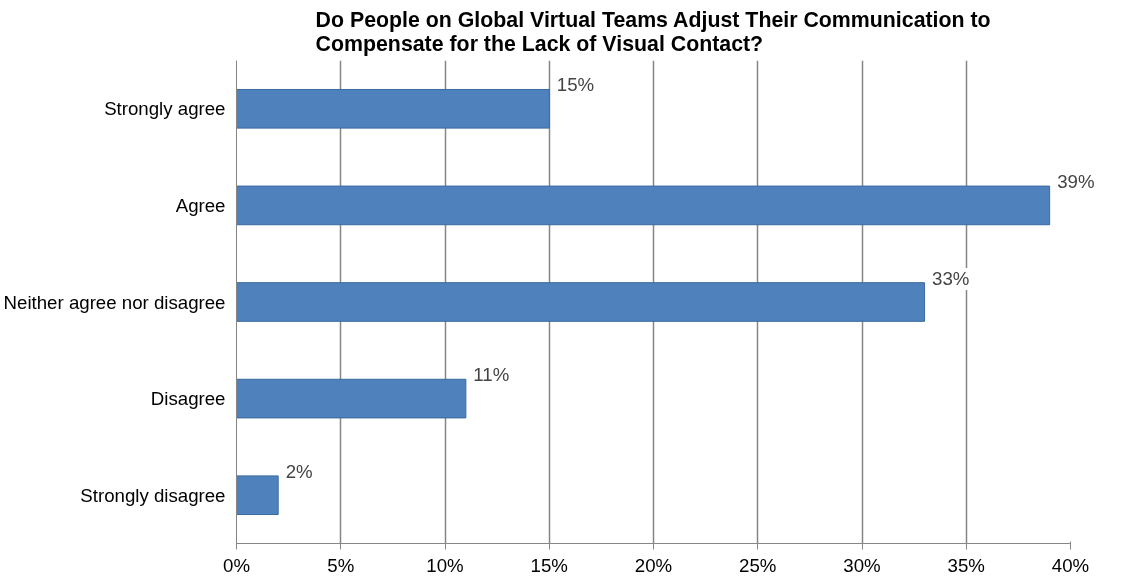 The image size is (1144, 583). Describe the element at coordinates (236, 565) in the screenshot. I see `x-tick-label: 0%` at that location.